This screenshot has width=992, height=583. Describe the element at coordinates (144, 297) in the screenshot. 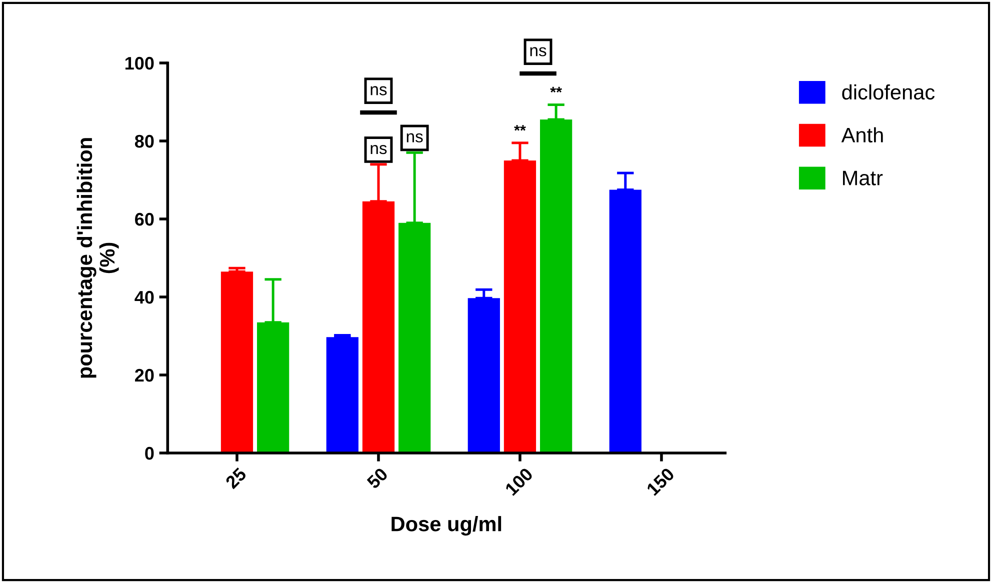

I see `y-tick-label: 40` at that location.